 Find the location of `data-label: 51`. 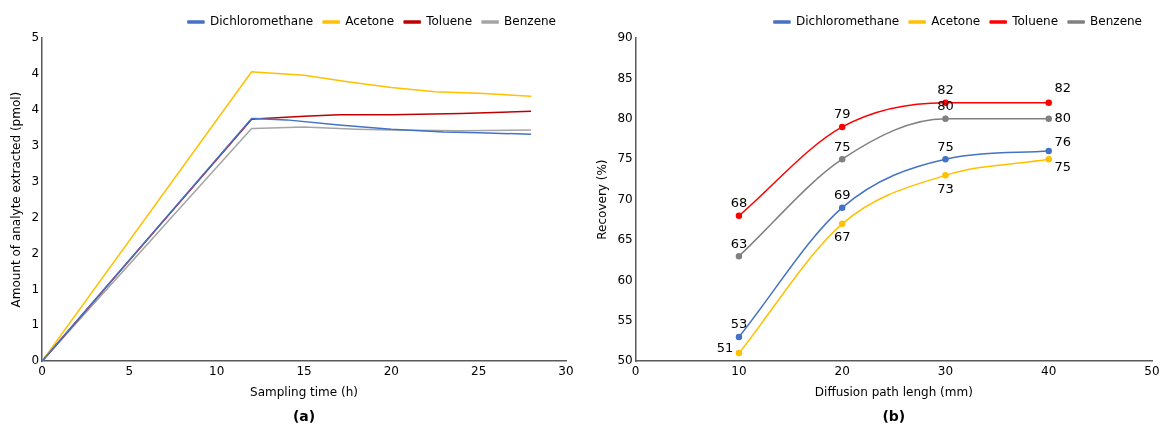

data-label: 51 is located at coordinates (725, 348).